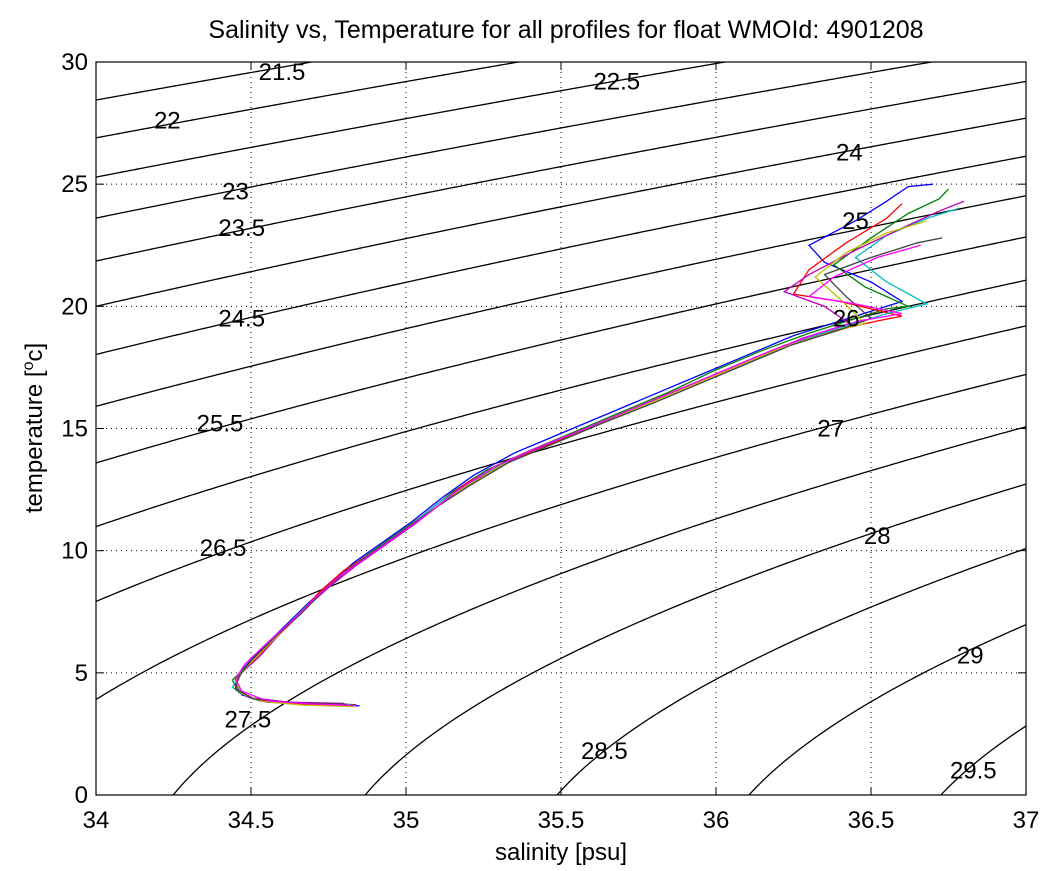  I want to click on y-axis-label-end: c], so click(34, 352).